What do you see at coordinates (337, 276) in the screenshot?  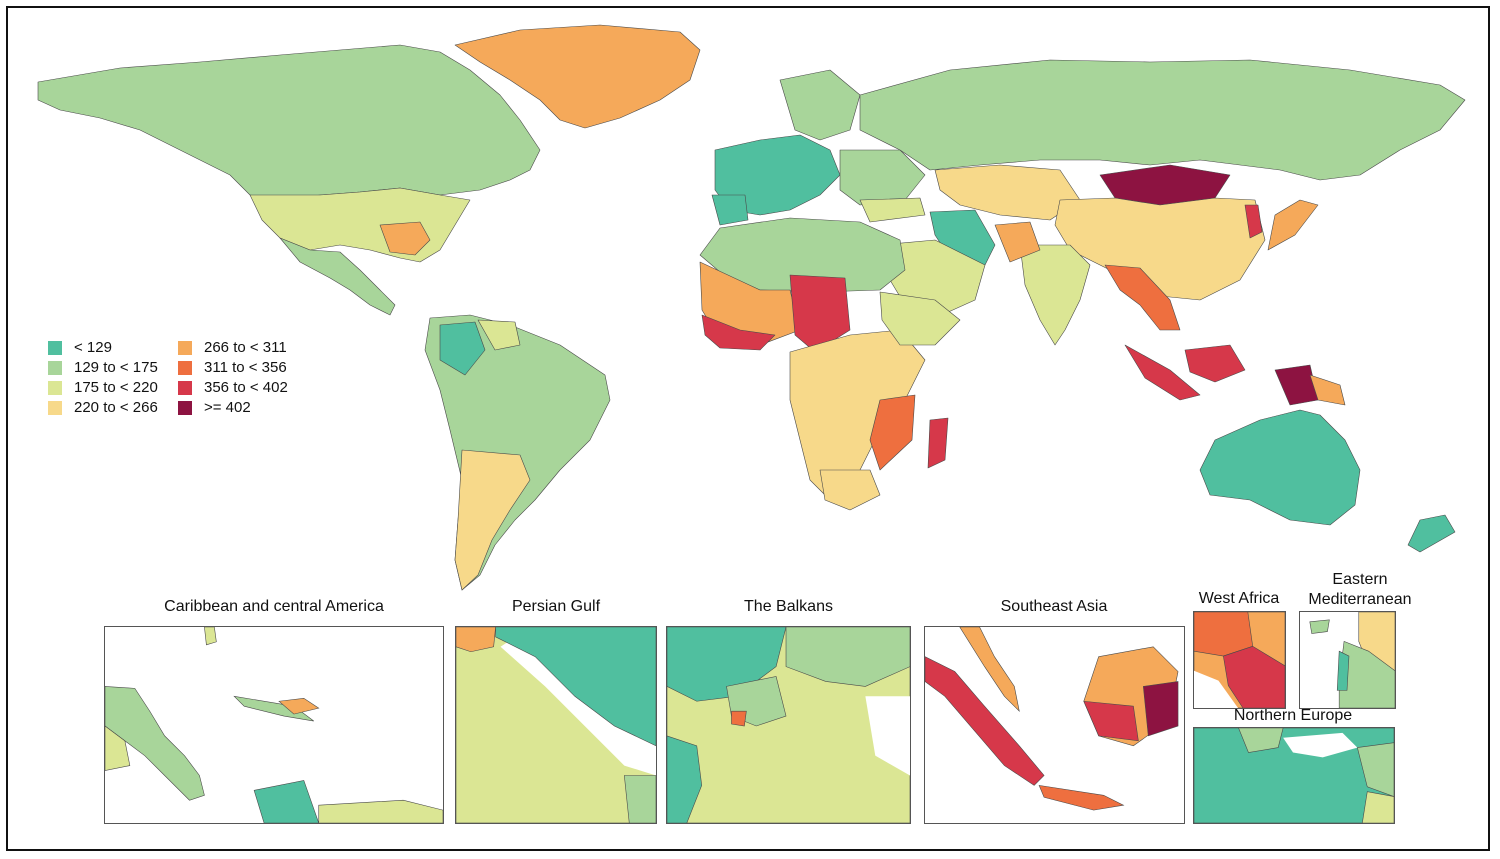 I see `region-mexico` at bounding box center [337, 276].